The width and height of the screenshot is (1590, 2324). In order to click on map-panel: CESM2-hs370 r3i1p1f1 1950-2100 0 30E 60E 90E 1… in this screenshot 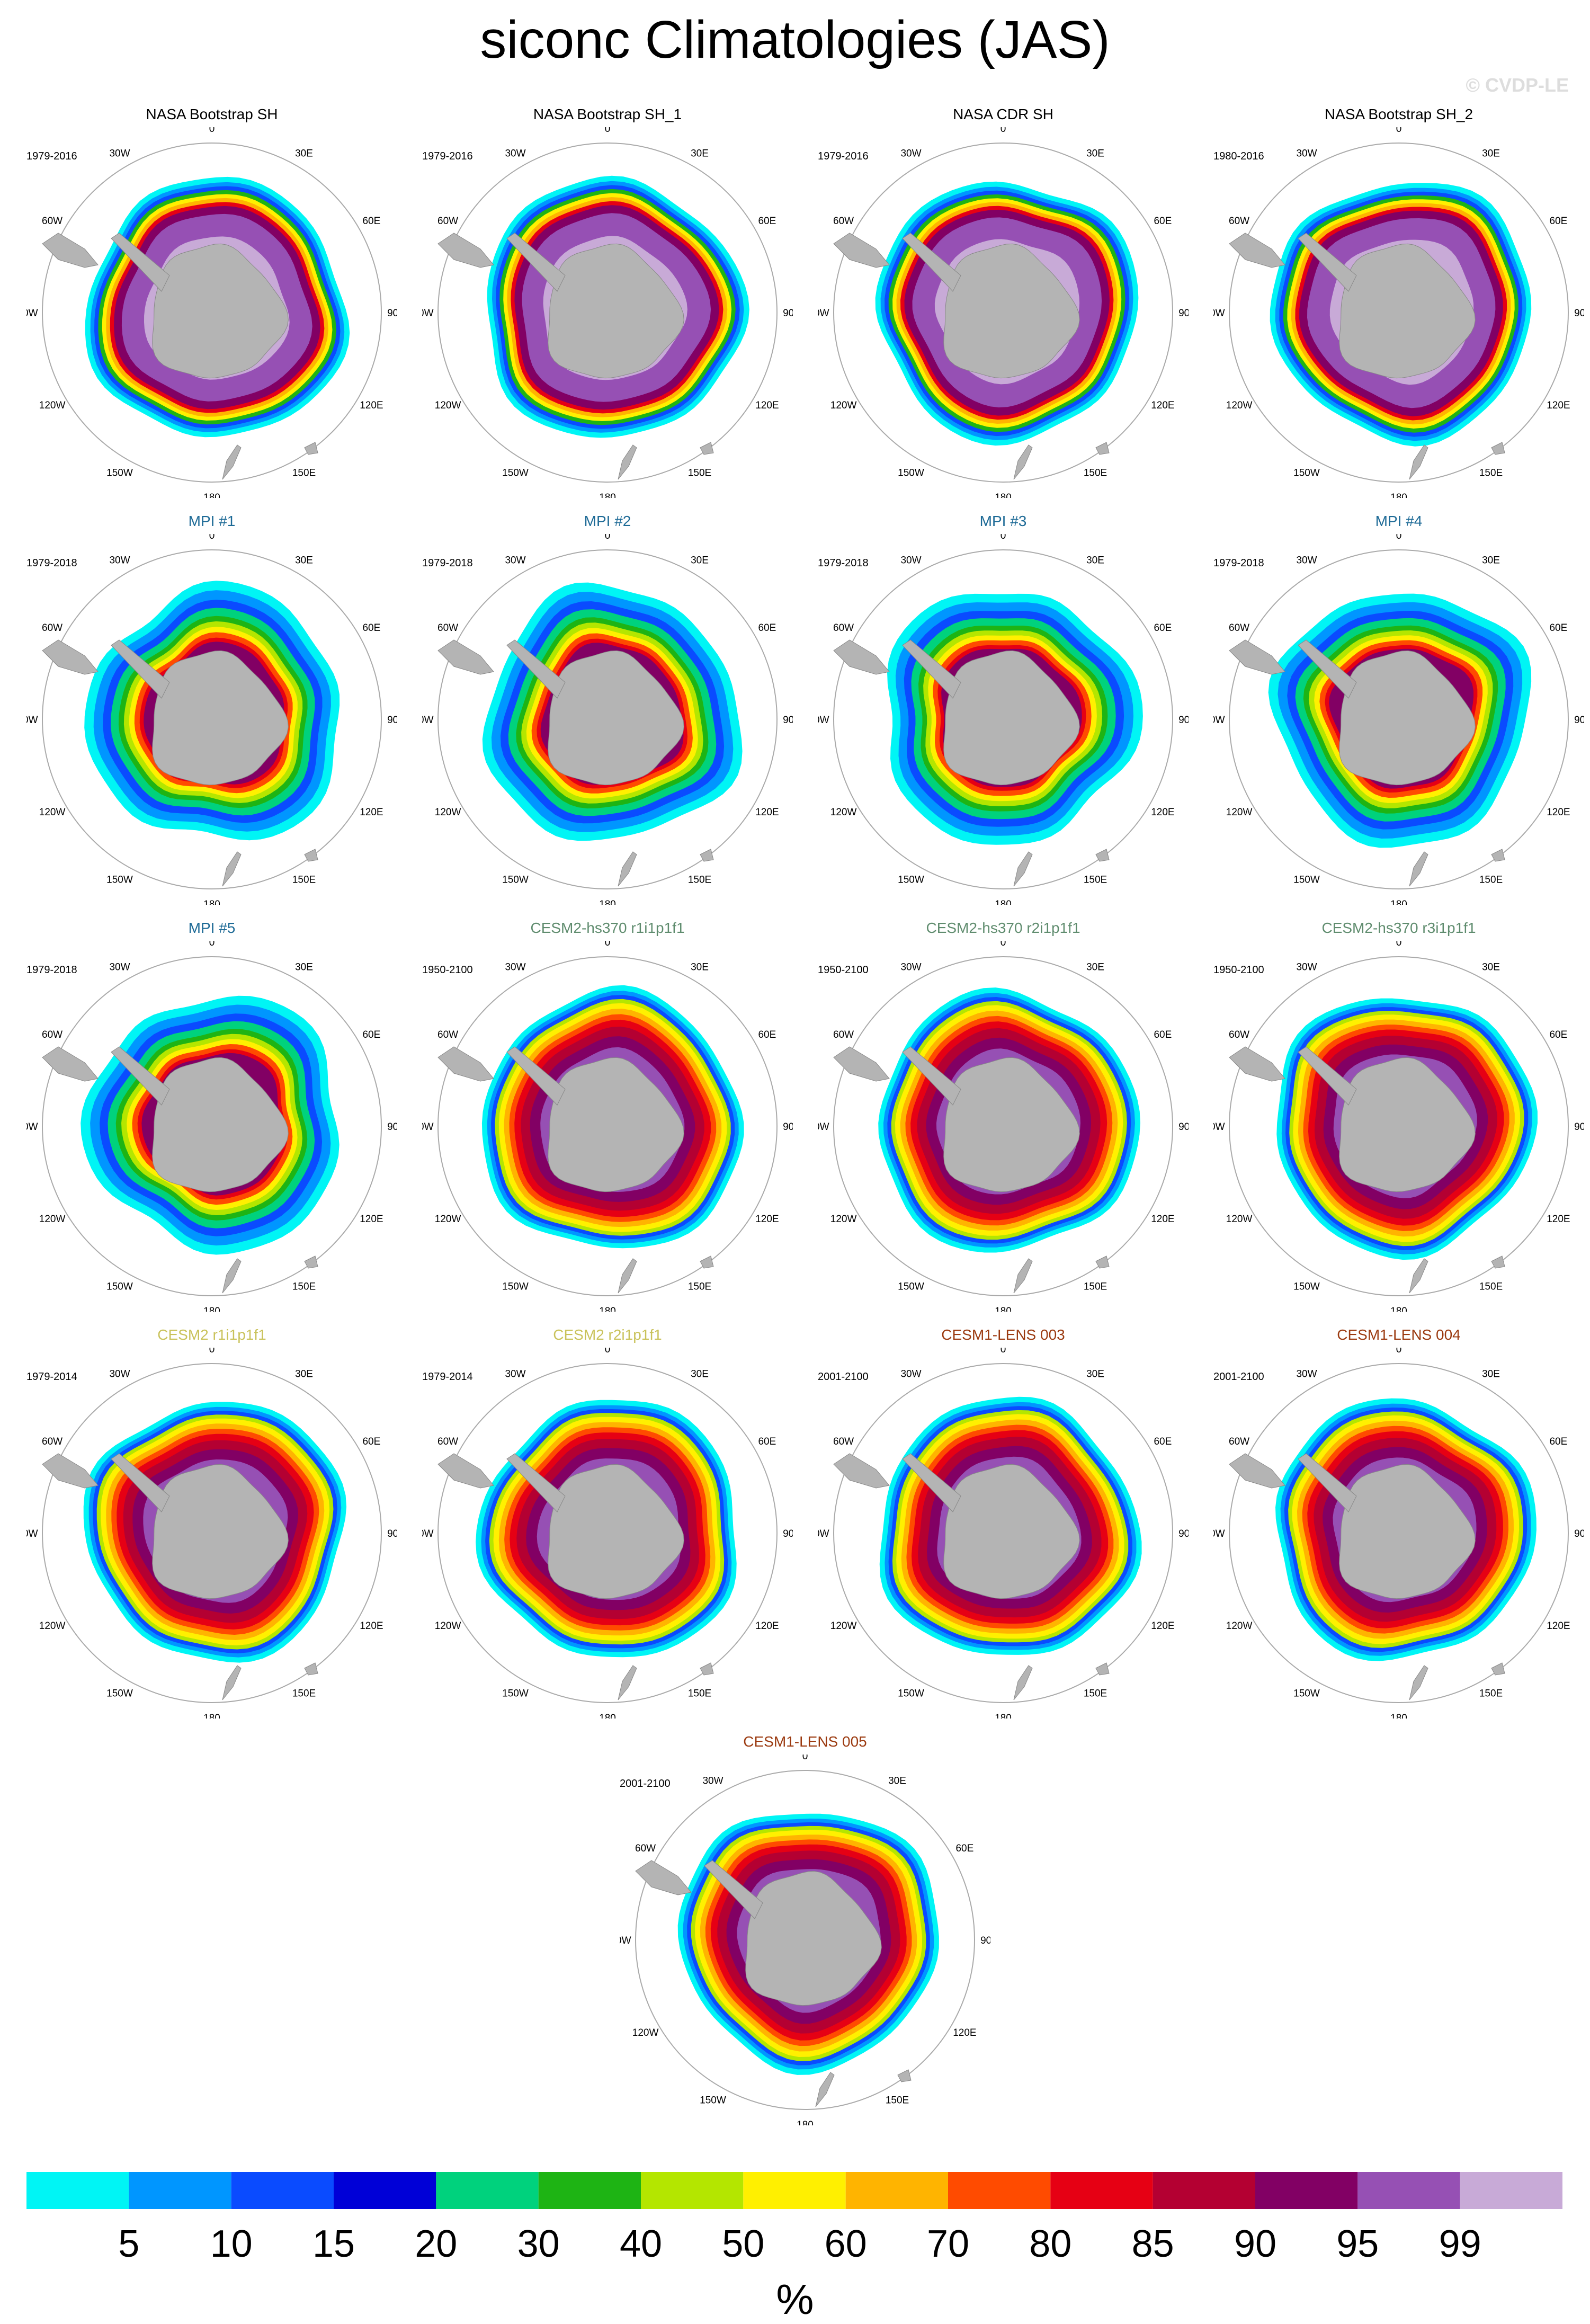, I will do `click(1398, 1116)`.